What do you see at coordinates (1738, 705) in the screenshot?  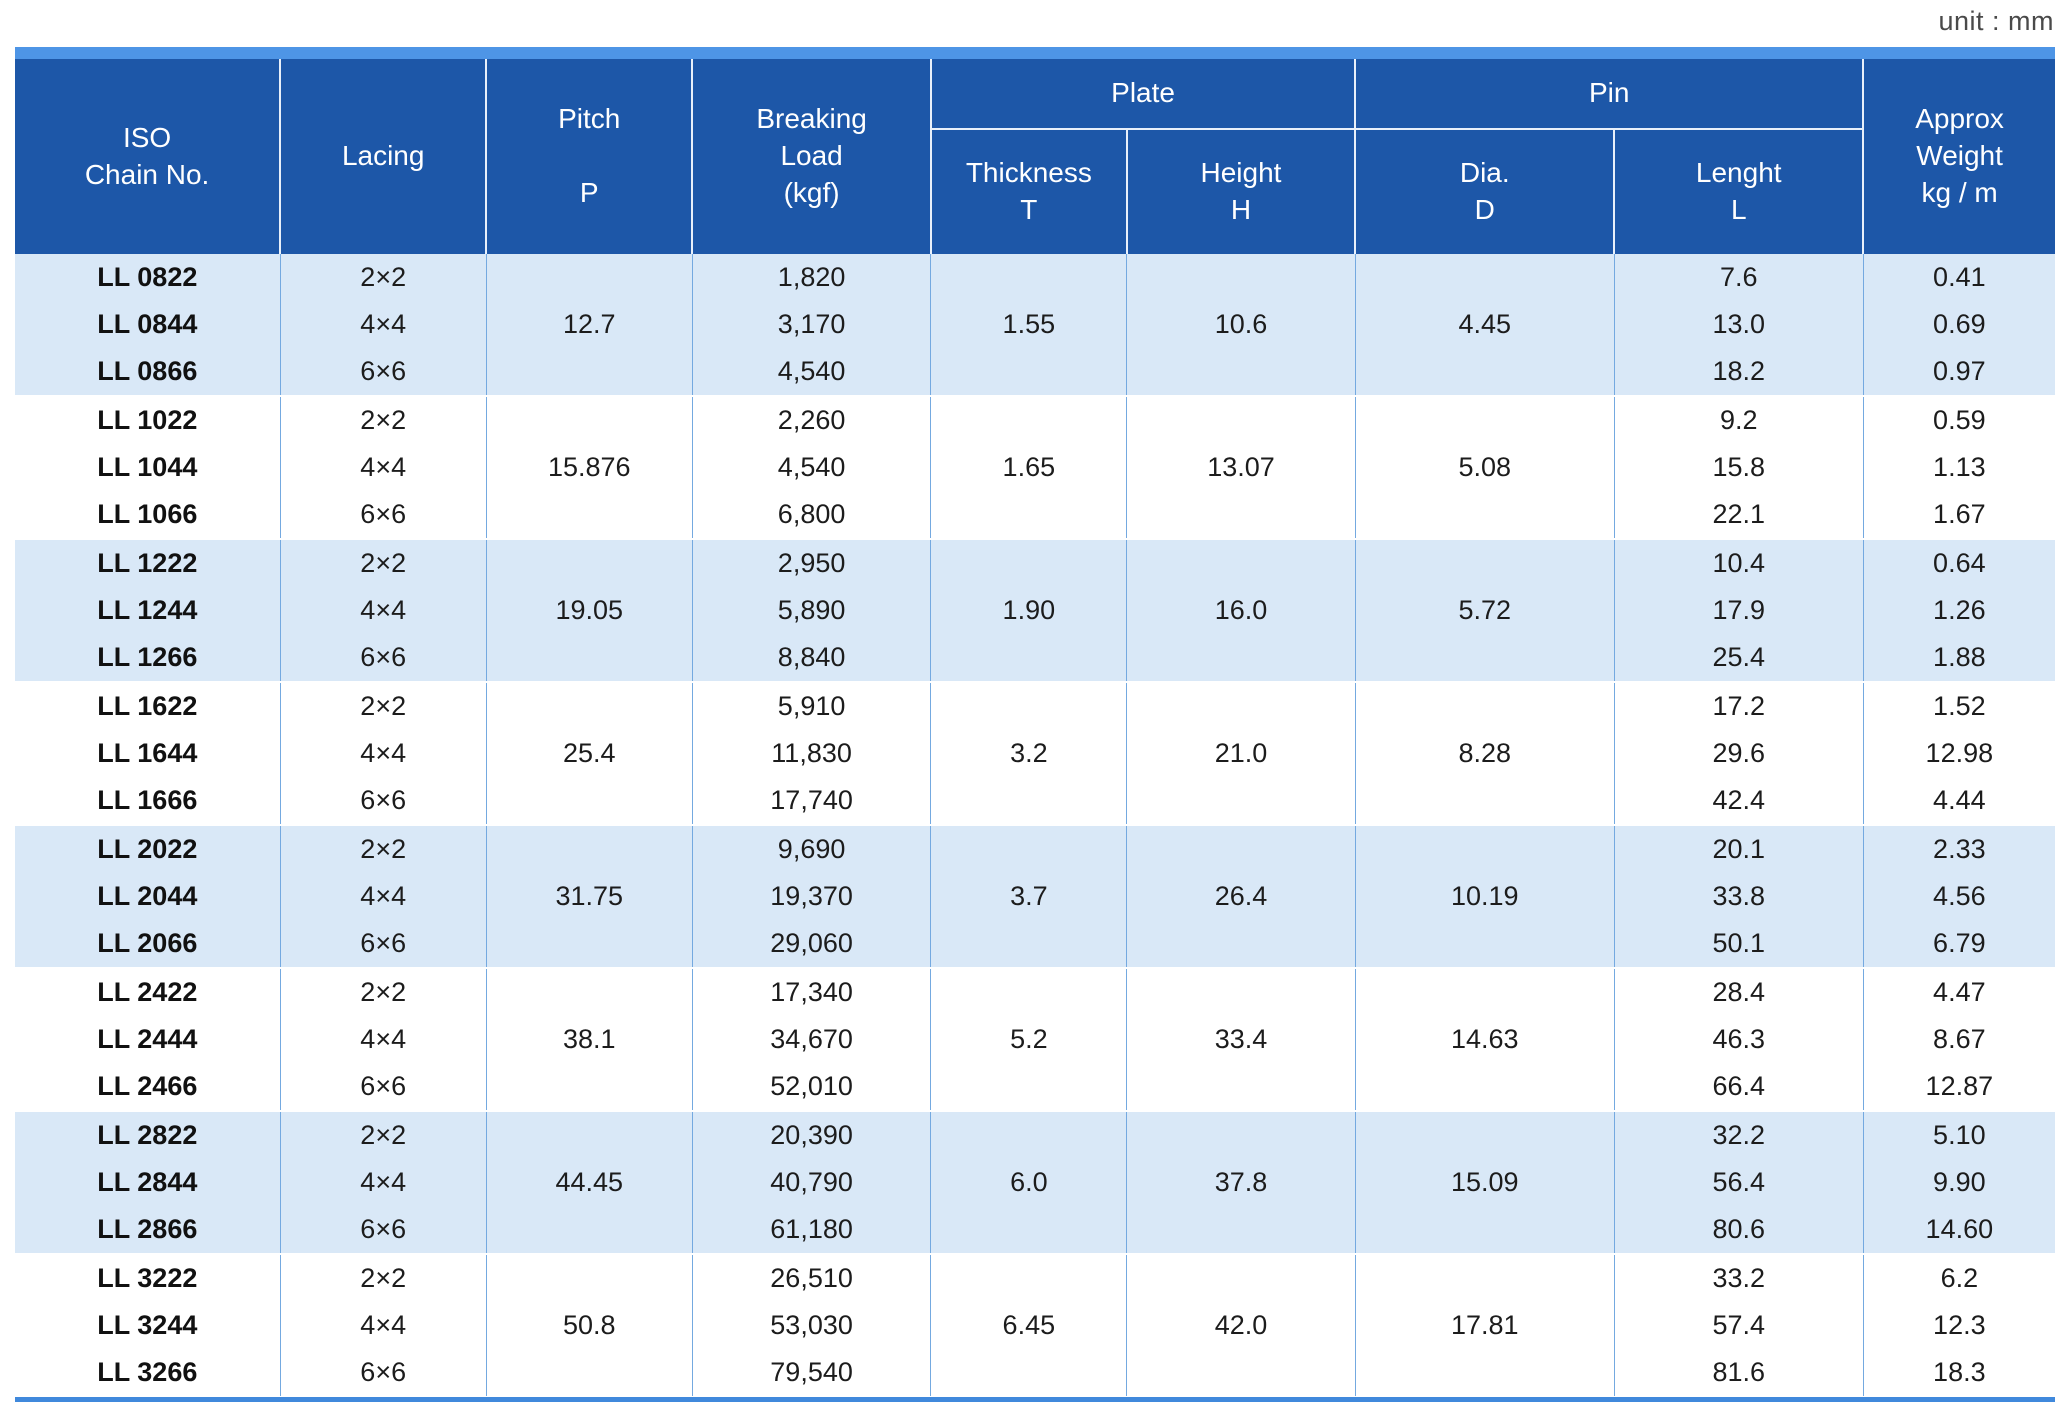 I see `pin-length-cell: 17.2` at bounding box center [1738, 705].